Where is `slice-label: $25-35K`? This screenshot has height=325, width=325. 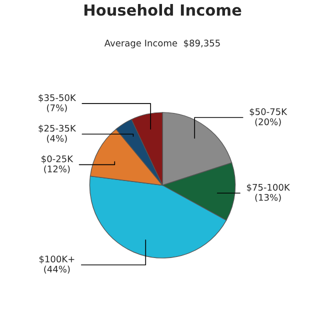
slice-label: $25-35K is located at coordinates (57, 128).